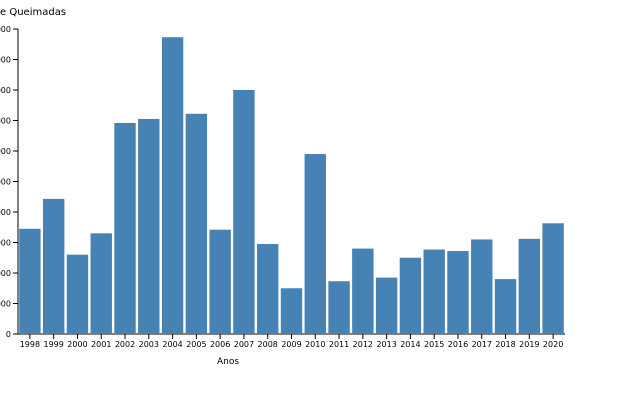  Describe the element at coordinates (339, 344) in the screenshot. I see `x-tick-label-2011: 2011` at that location.